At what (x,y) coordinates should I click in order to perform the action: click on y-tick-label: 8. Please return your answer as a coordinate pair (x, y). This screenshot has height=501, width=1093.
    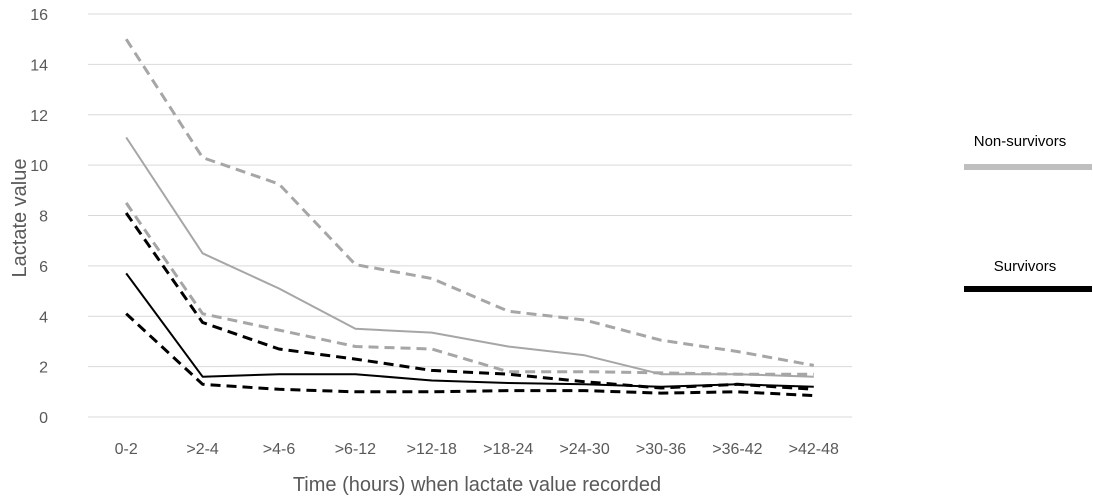
    Looking at the image, I should click on (43, 217).